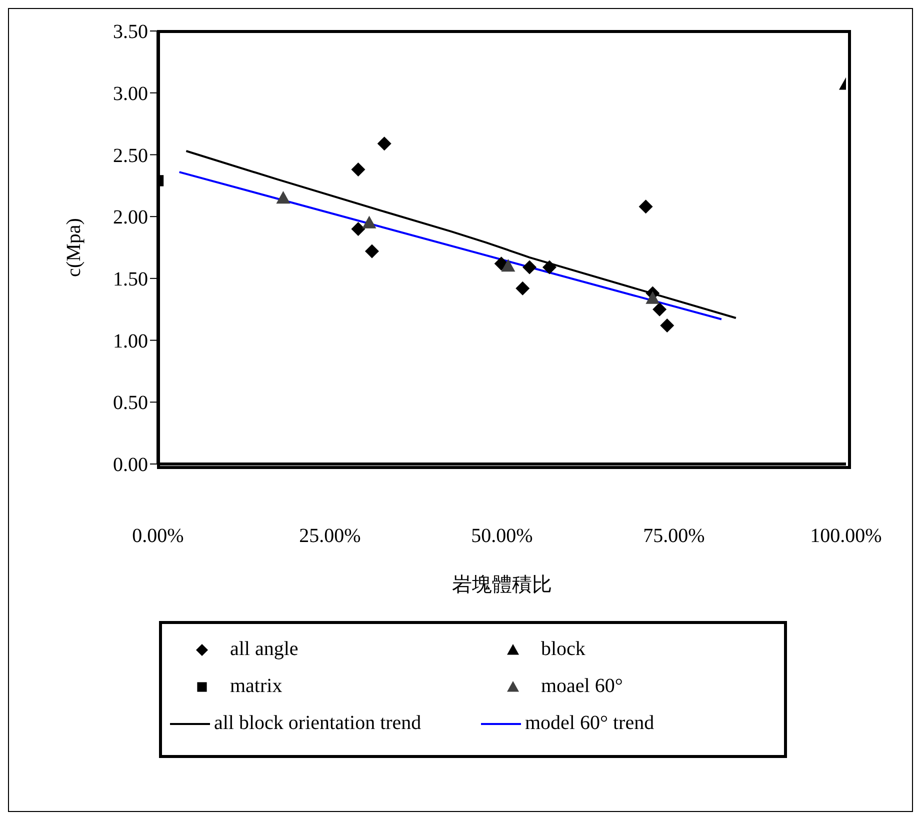 The image size is (919, 818). Describe the element at coordinates (461, 235) in the screenshot. I see `line-series` at that location.